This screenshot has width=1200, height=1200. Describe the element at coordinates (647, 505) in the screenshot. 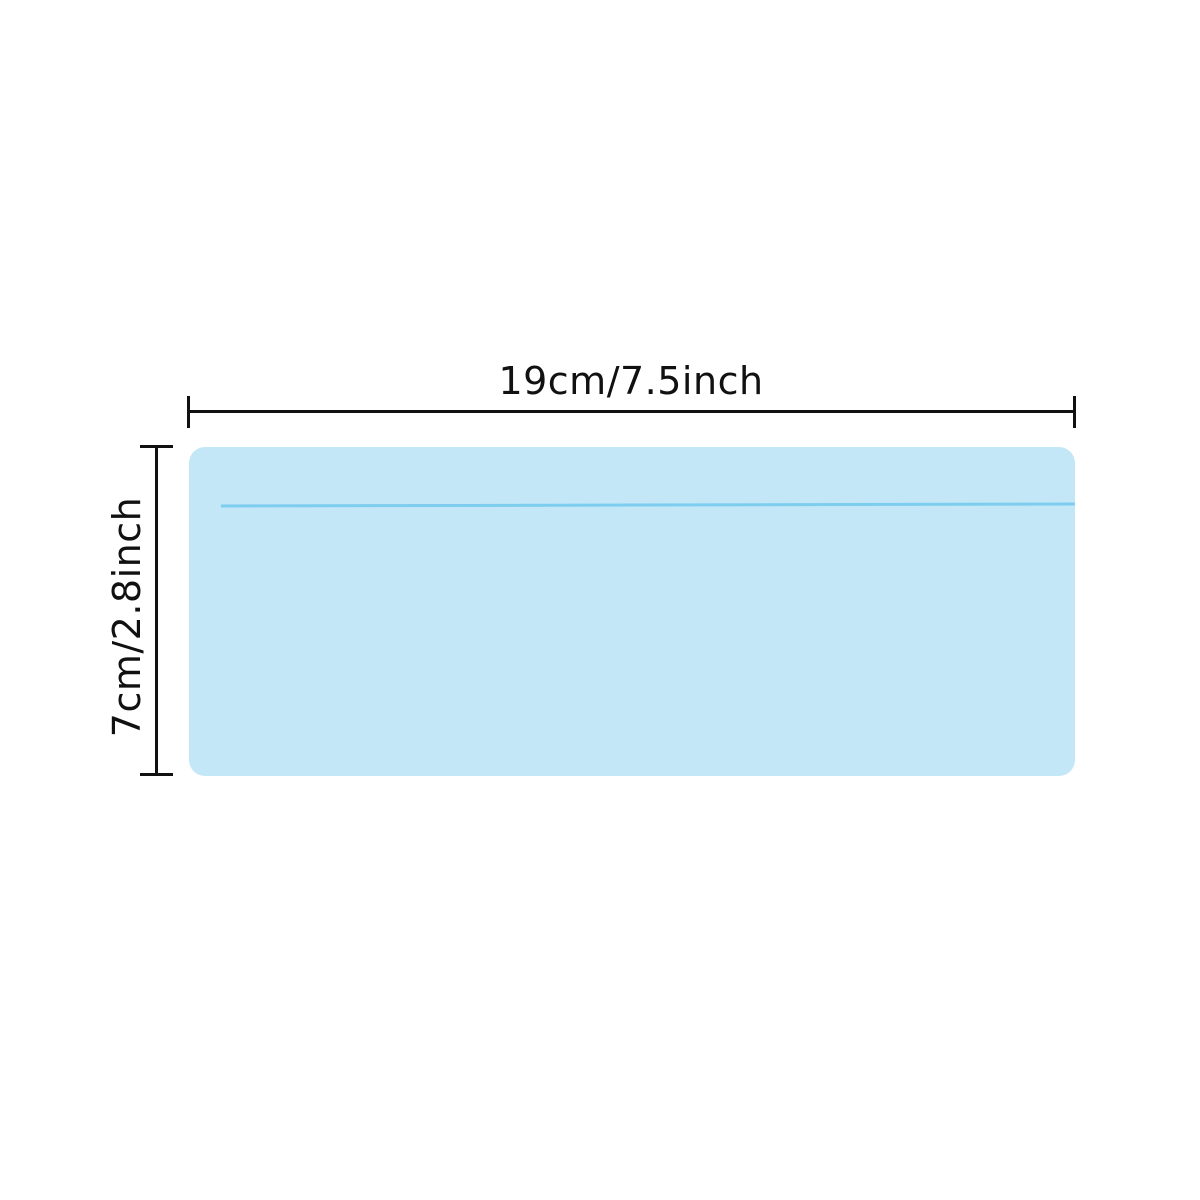

I see `film-peel-line` at that location.